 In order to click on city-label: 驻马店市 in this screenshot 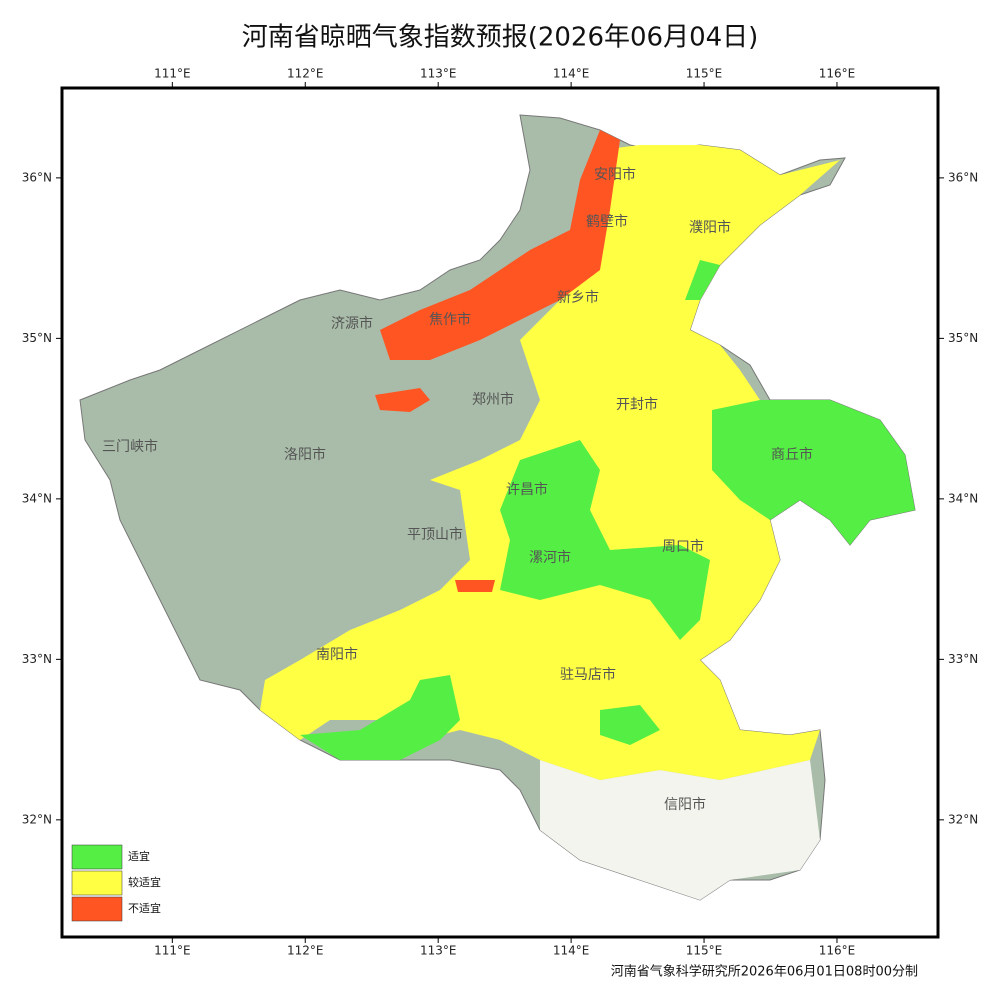, I will do `click(588, 674)`.